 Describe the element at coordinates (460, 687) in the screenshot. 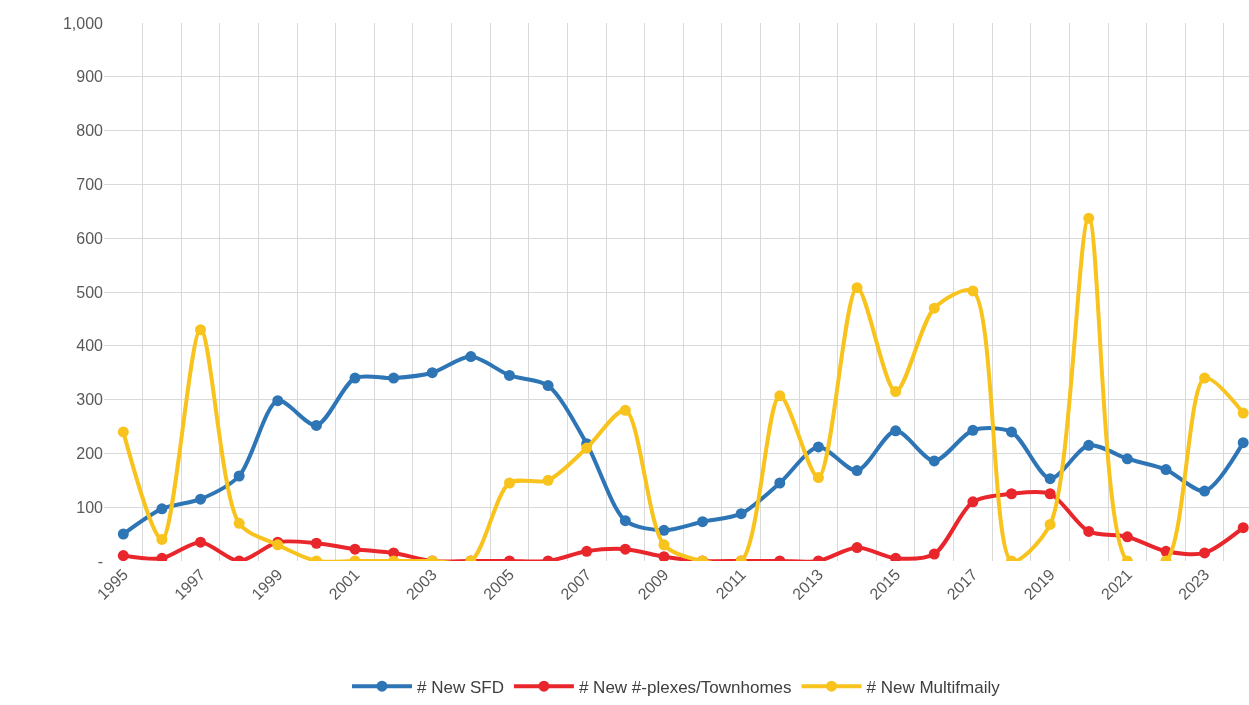

I see `legend-label: # New SFD` at that location.